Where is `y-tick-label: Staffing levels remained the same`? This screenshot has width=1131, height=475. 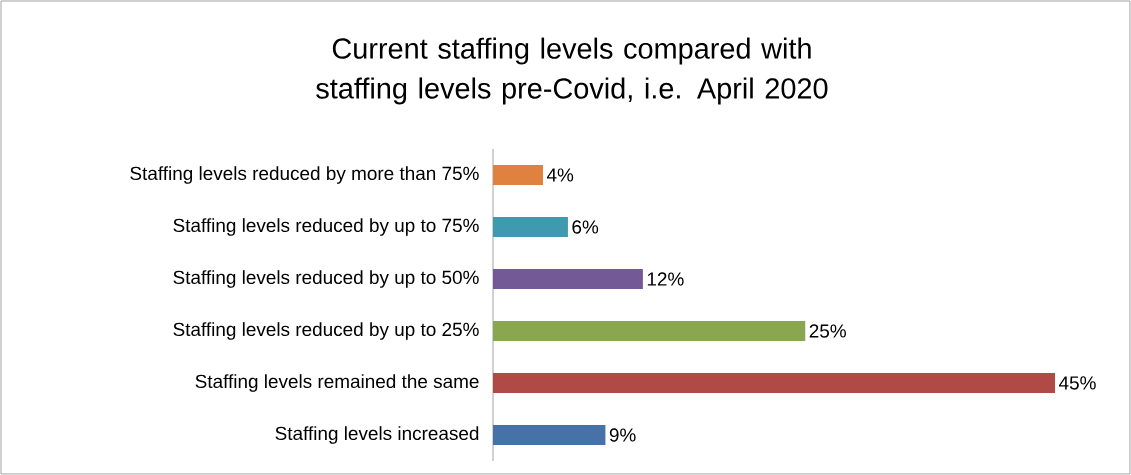
y-tick-label: Staffing levels remained the same is located at coordinates (337, 383).